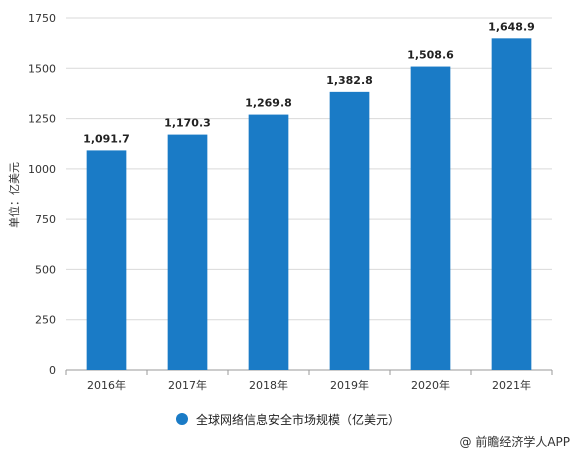  I want to click on y-tick-label: 1250, so click(42, 119).